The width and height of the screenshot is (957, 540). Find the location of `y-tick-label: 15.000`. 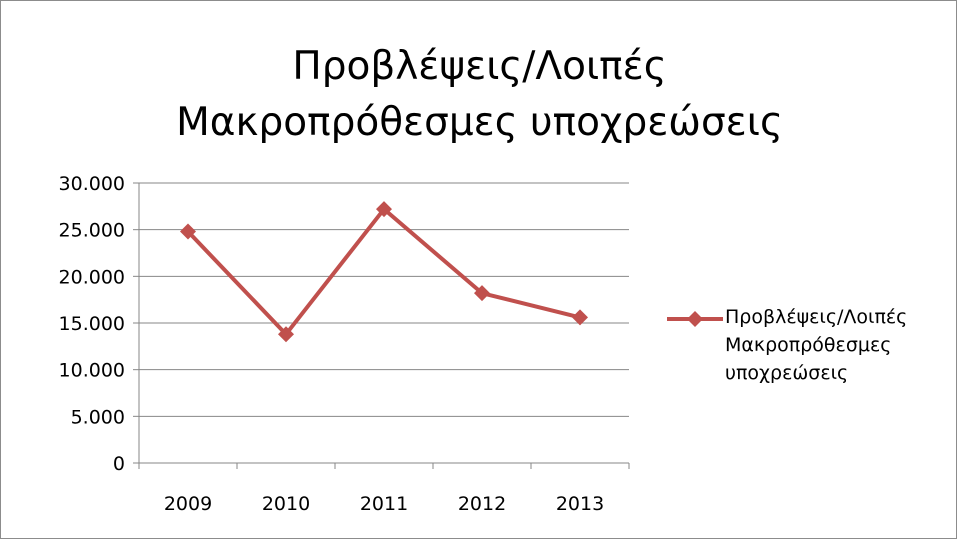

y-tick-label: 15.000 is located at coordinates (92, 324).